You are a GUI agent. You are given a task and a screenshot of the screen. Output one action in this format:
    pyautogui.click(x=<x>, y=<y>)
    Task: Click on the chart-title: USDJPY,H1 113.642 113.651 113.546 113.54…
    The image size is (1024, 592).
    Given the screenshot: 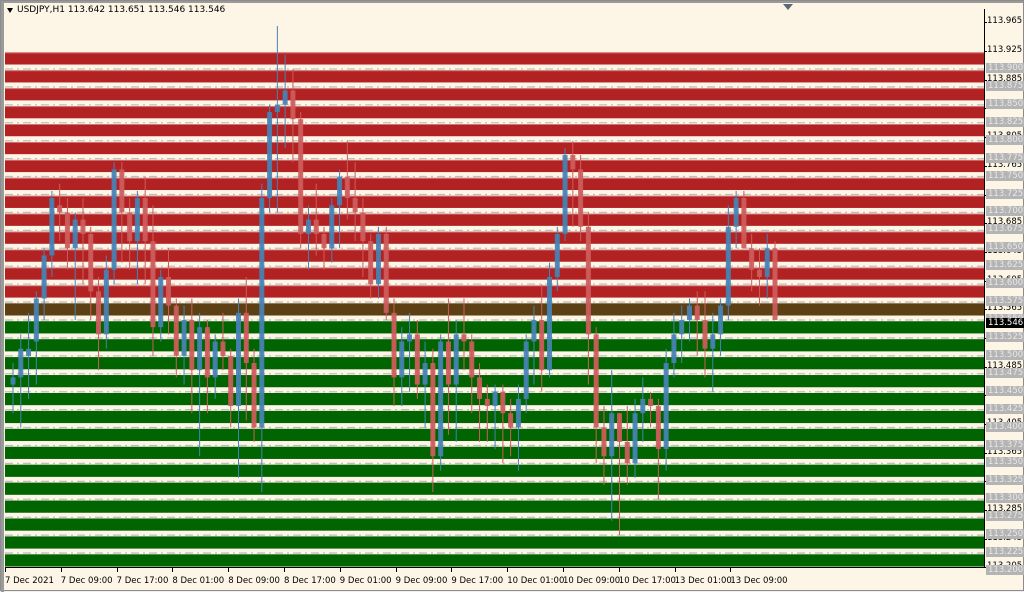 What is the action you would take?
    pyautogui.click(x=116, y=10)
    